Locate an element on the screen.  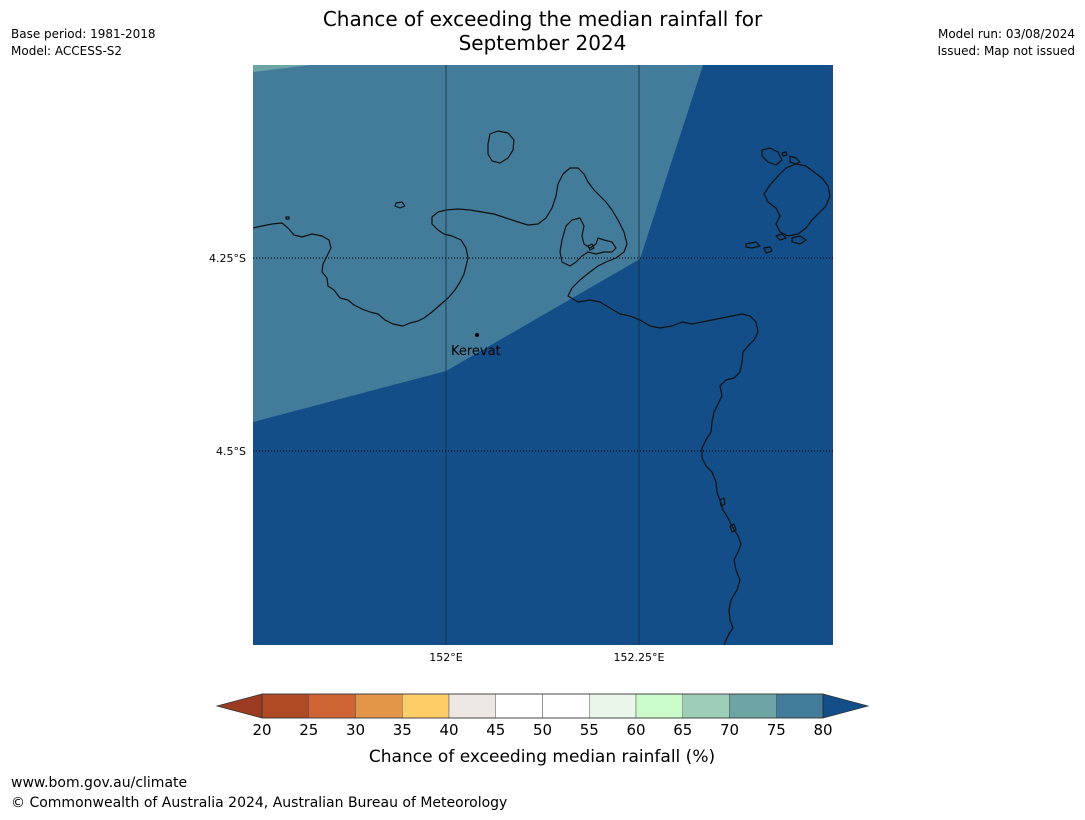
colorbar-tick-label: 25 is located at coordinates (308, 730).